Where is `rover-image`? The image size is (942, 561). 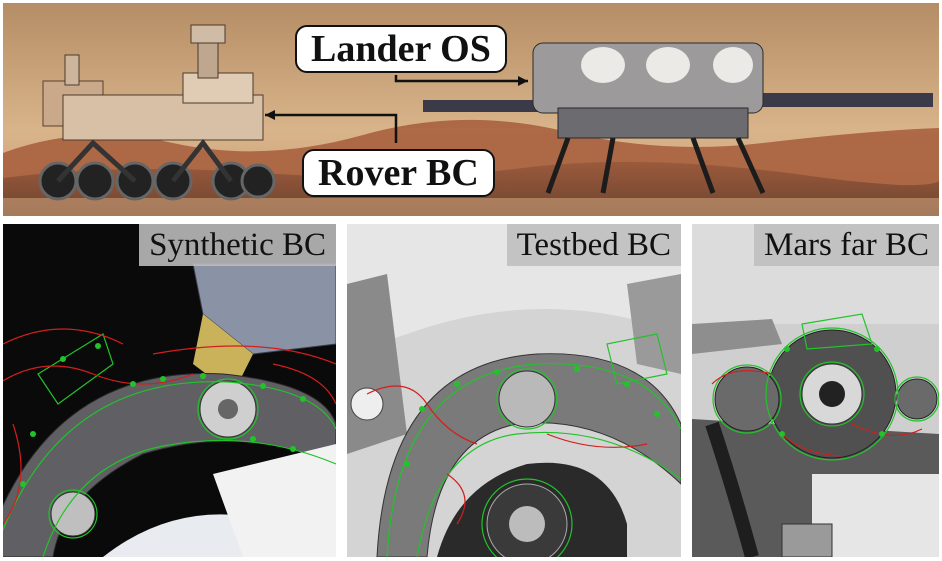 rover-image is located at coordinates (157, 112).